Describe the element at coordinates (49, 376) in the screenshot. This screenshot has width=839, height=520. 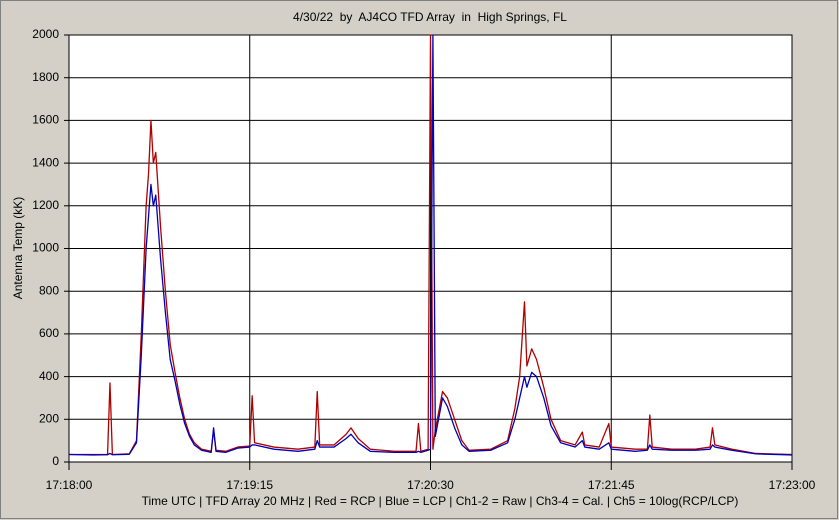
I see `y-tick-label: 400` at that location.